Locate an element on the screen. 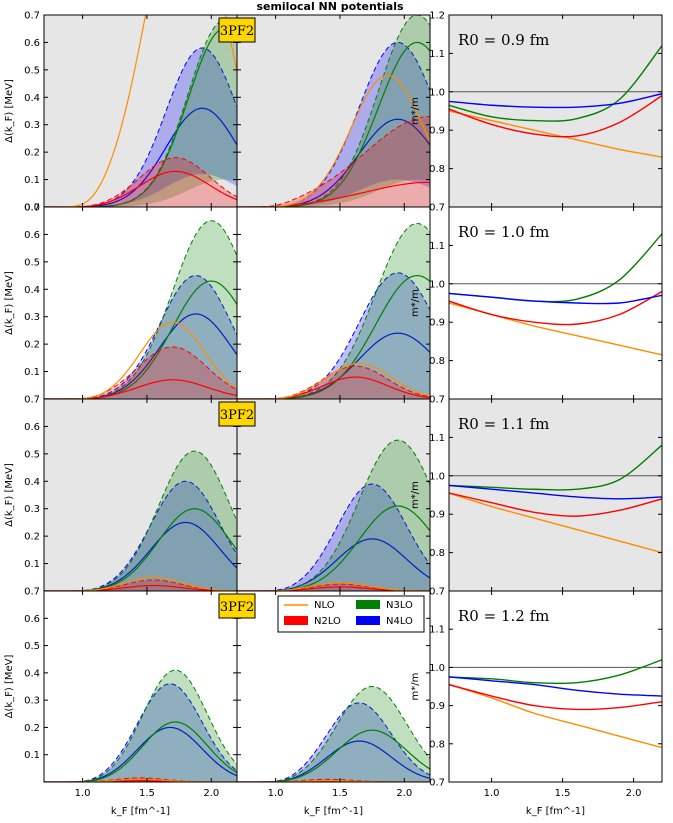 The height and width of the screenshot is (823, 673). badge-label: 3PF2 is located at coordinates (237, 415).